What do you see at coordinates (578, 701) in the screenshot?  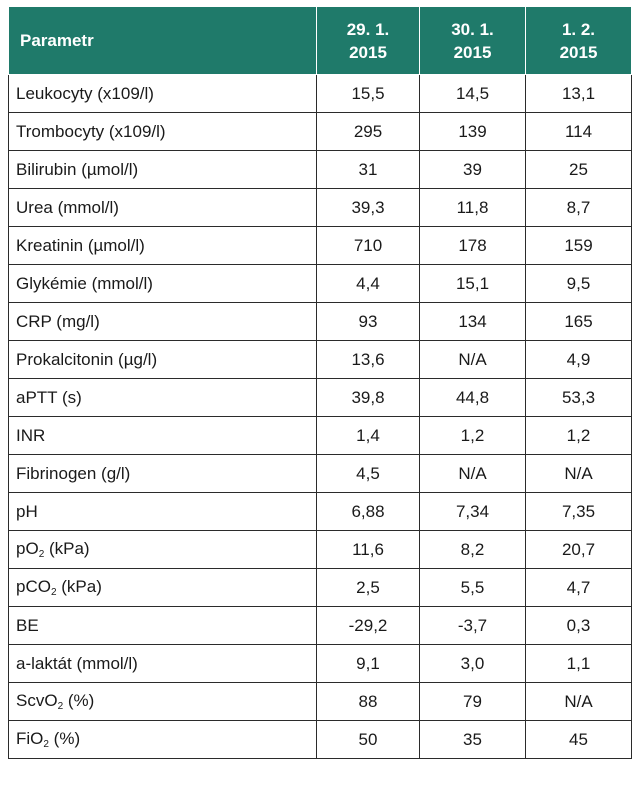 I see `row-value-3: N/A` at bounding box center [578, 701].